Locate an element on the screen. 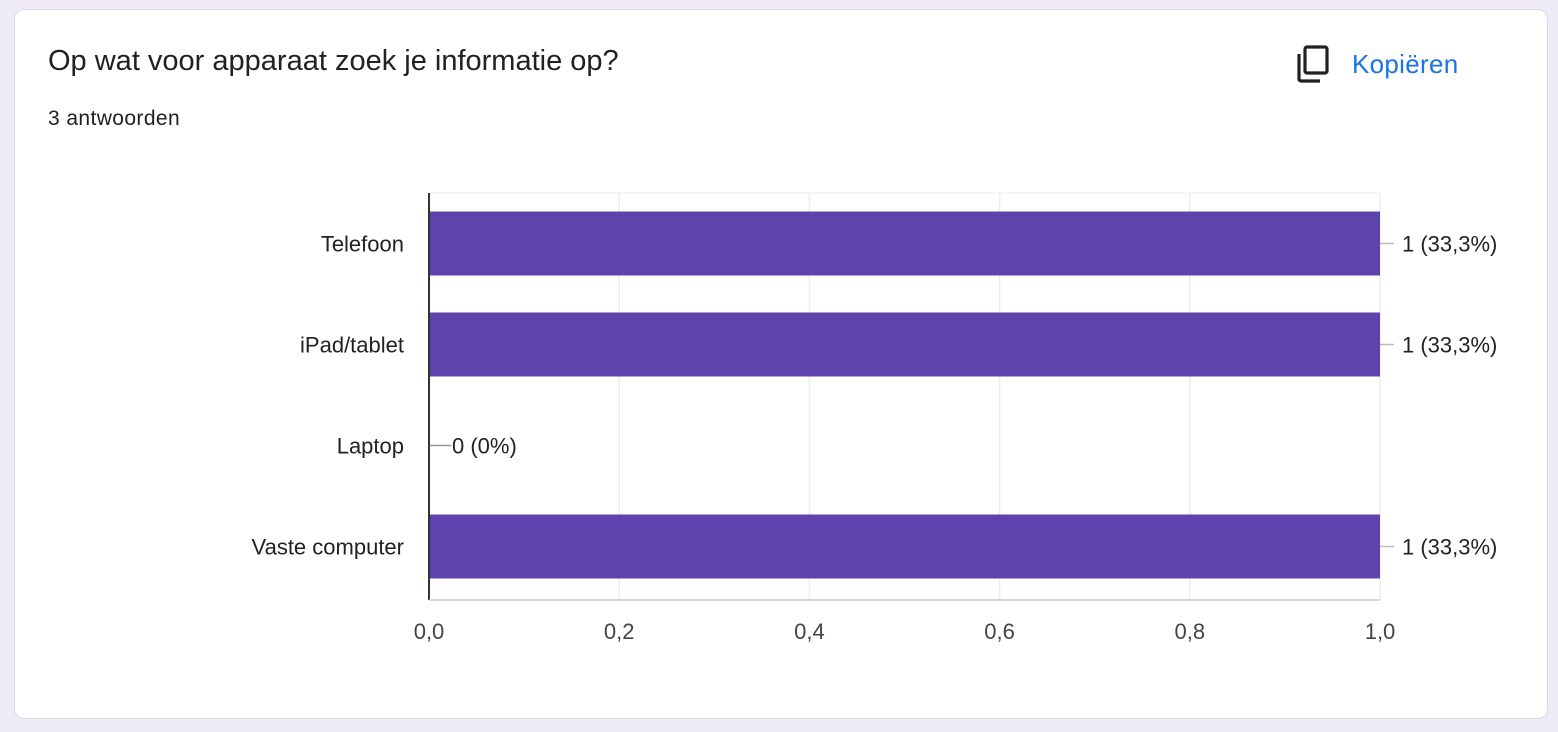 This screenshot has height=732, width=1558. category-label: iPad/tablet is located at coordinates (352, 345).